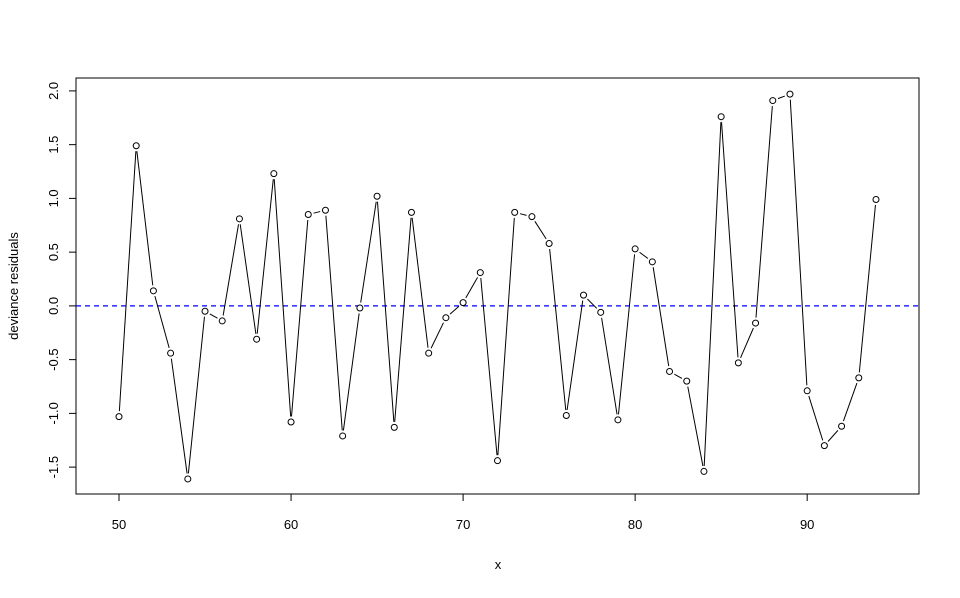 This screenshot has width=960, height=598. What do you see at coordinates (807, 524) in the screenshot?
I see `x-tick-label: 90` at bounding box center [807, 524].